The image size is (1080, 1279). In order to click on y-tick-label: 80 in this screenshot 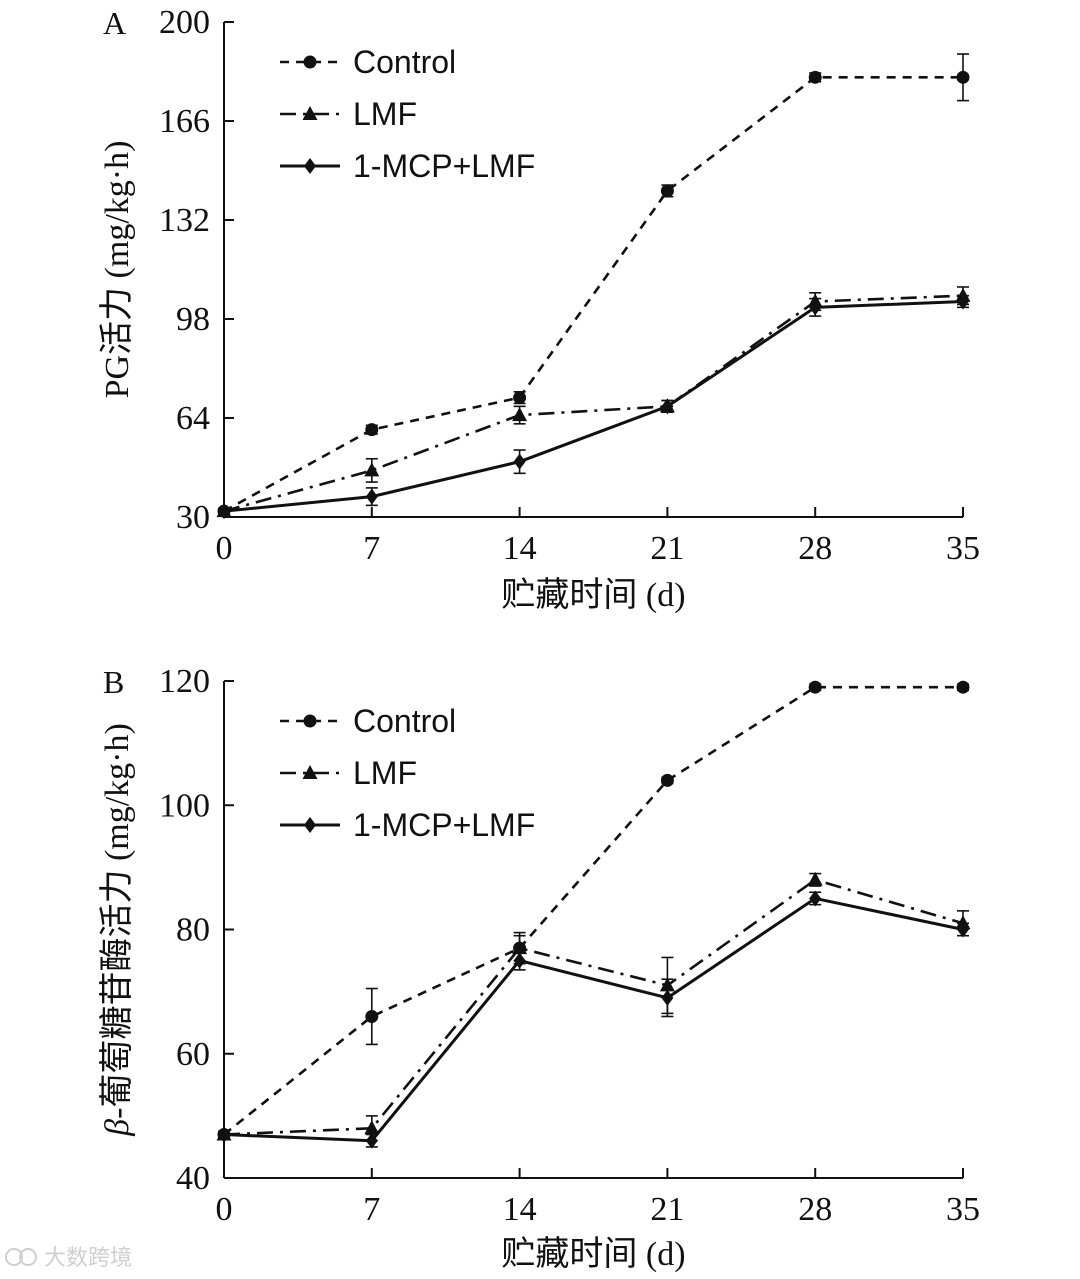, I will do `click(193, 930)`.